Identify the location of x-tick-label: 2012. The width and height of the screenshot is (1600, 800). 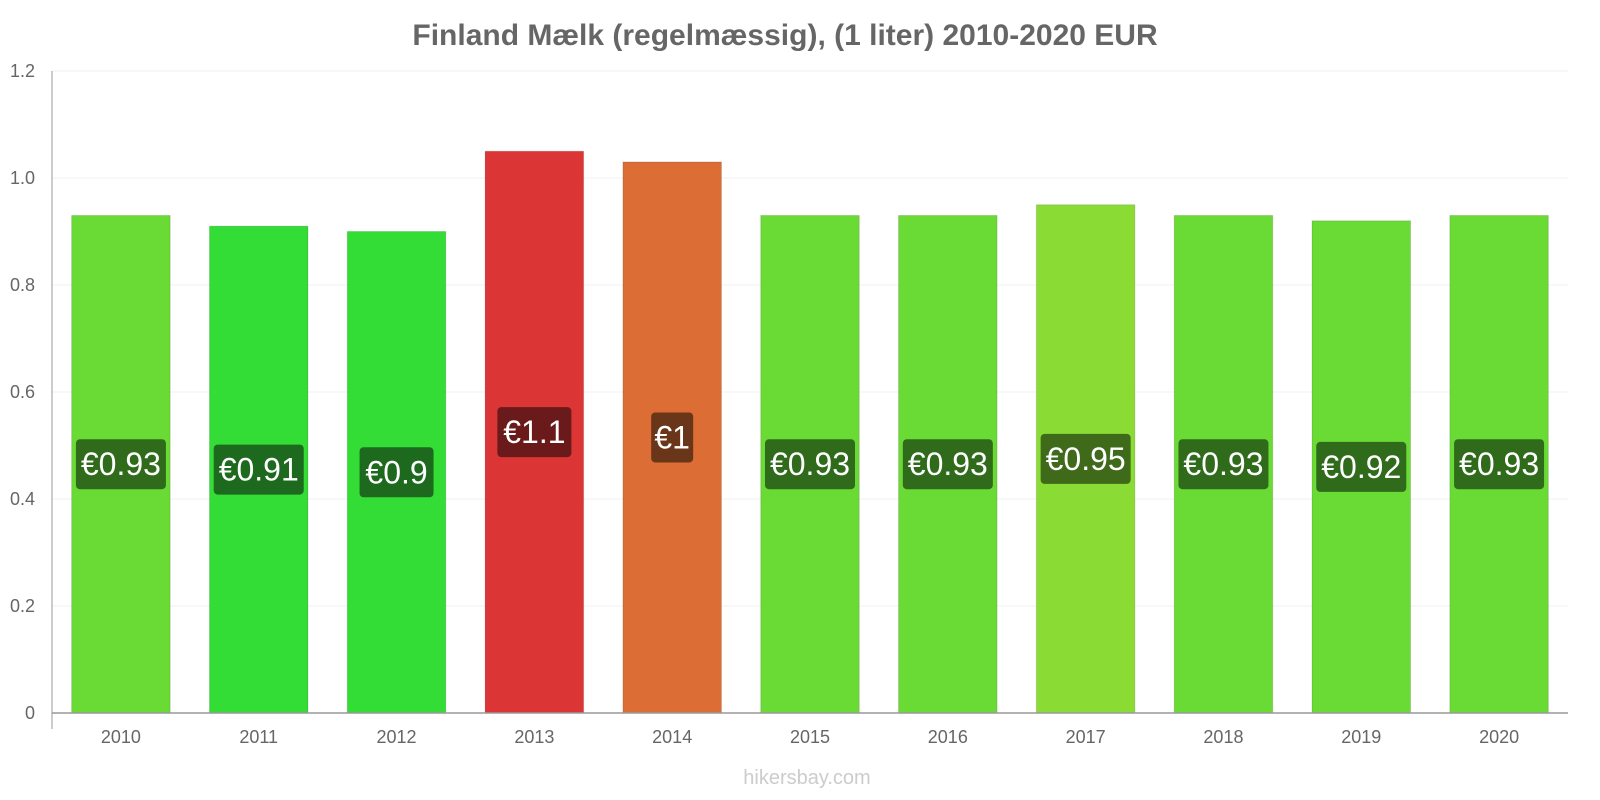
(397, 737).